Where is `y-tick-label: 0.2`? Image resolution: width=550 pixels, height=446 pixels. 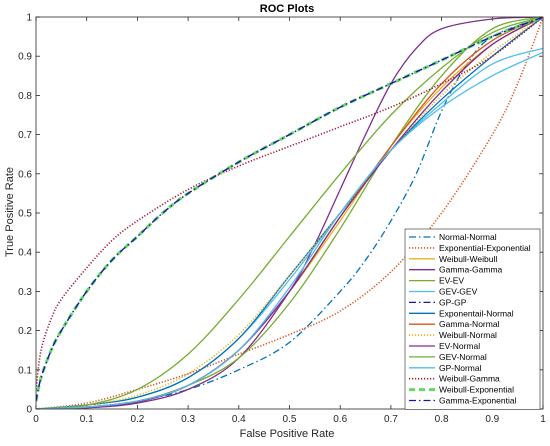 y-tick-label: 0.2 is located at coordinates (25, 331).